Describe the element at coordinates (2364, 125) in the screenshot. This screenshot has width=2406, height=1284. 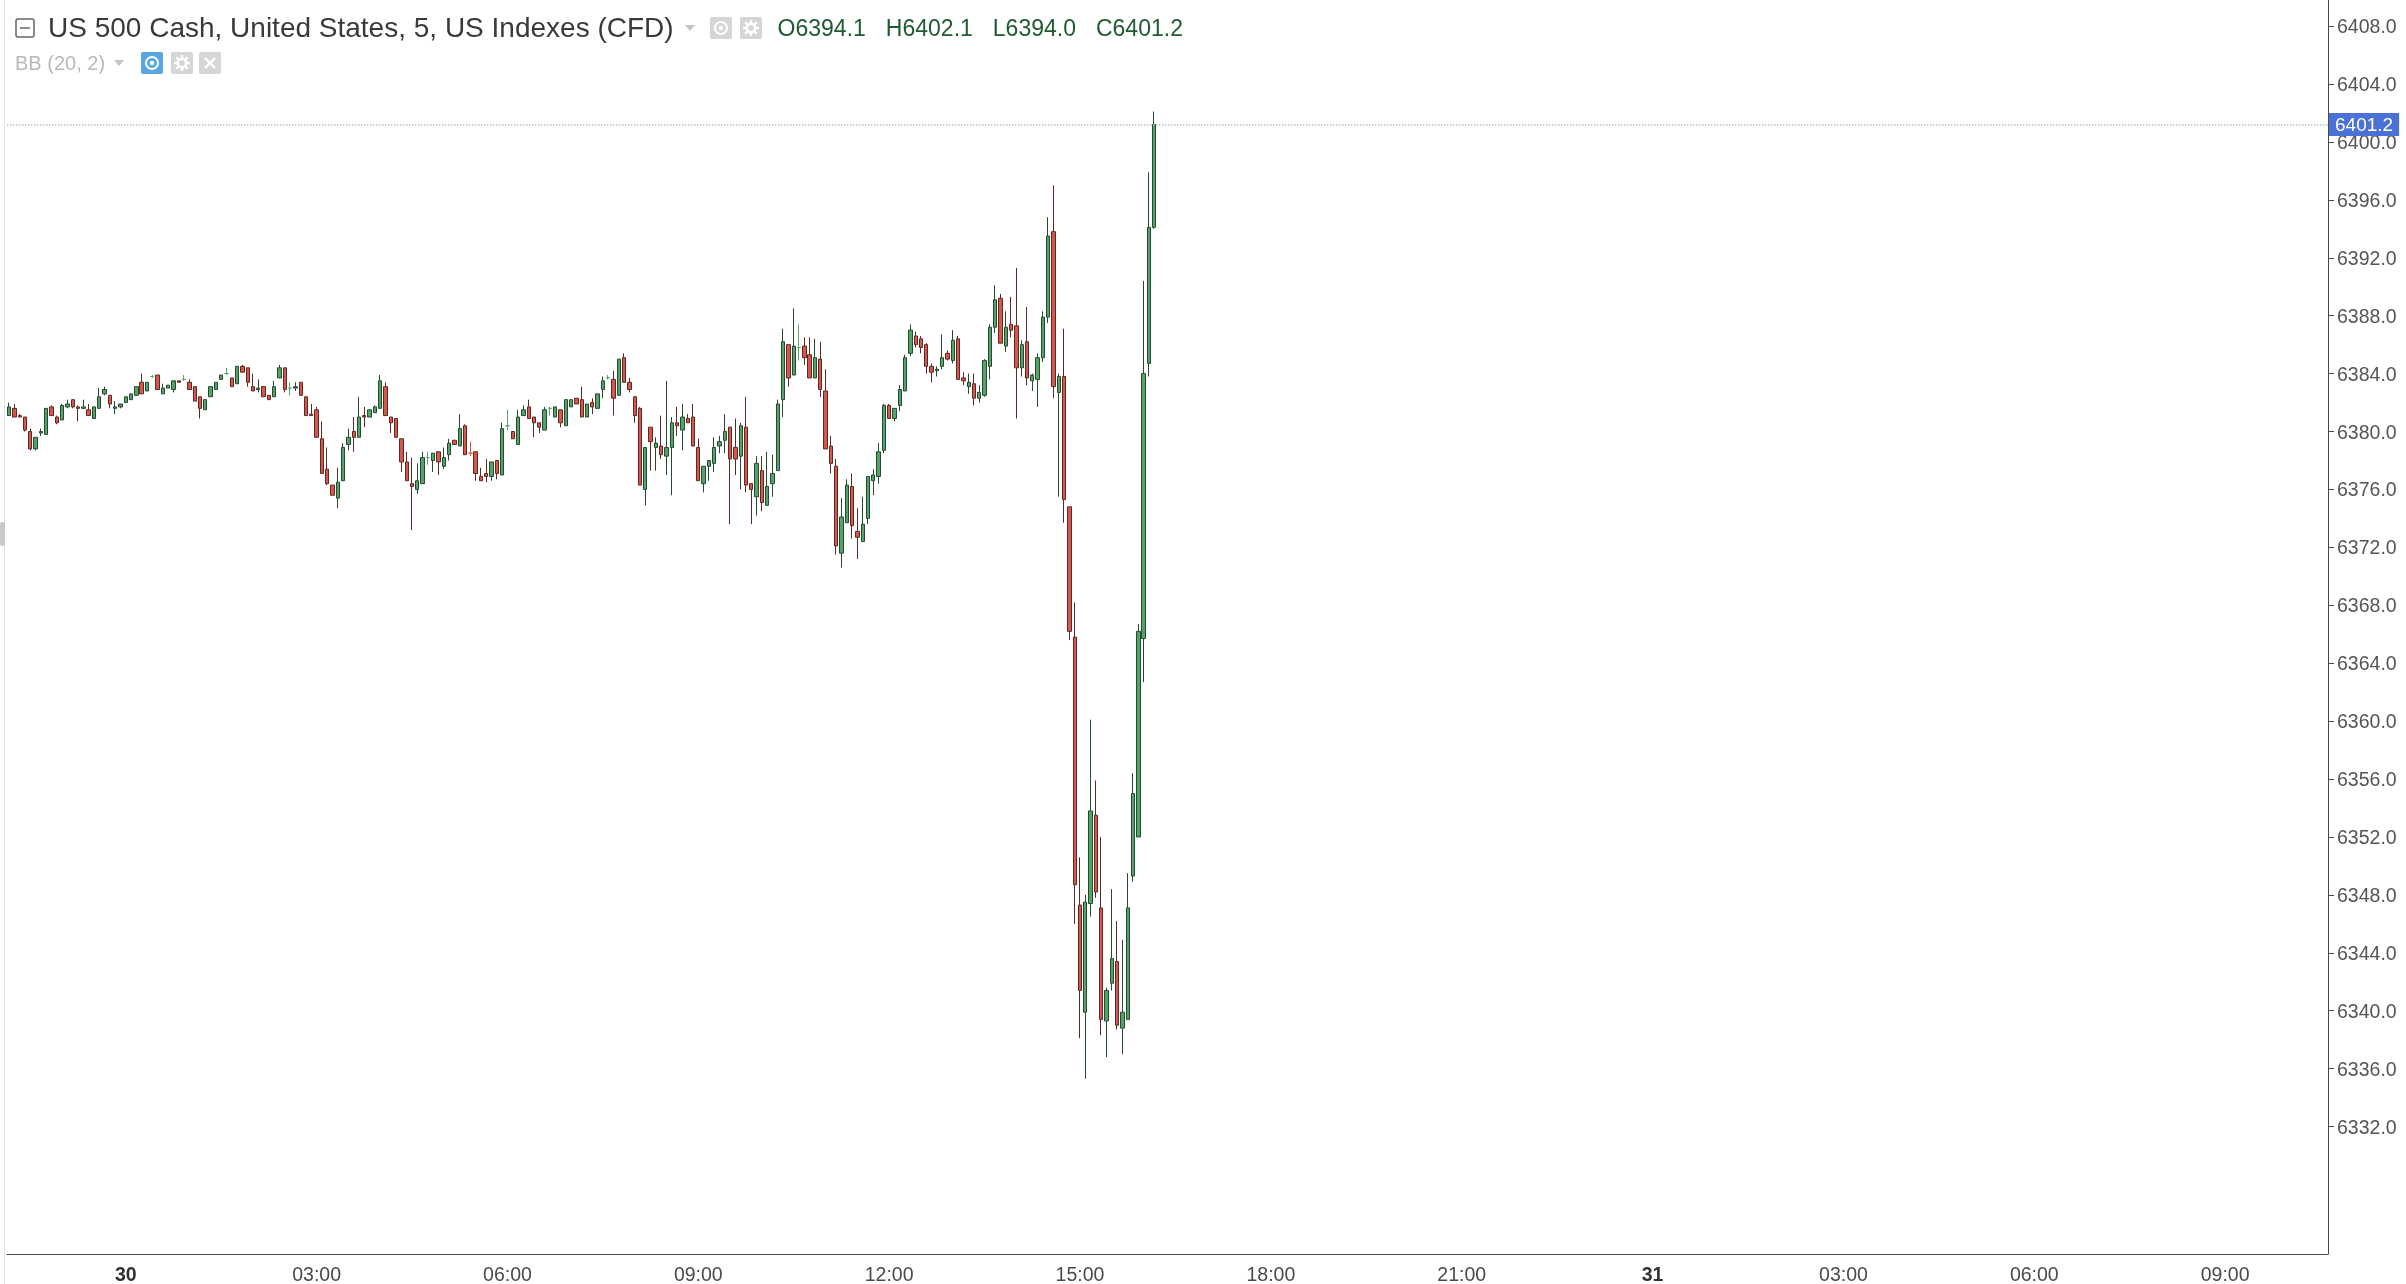
I see `ref-line-label: 6401.2` at that location.